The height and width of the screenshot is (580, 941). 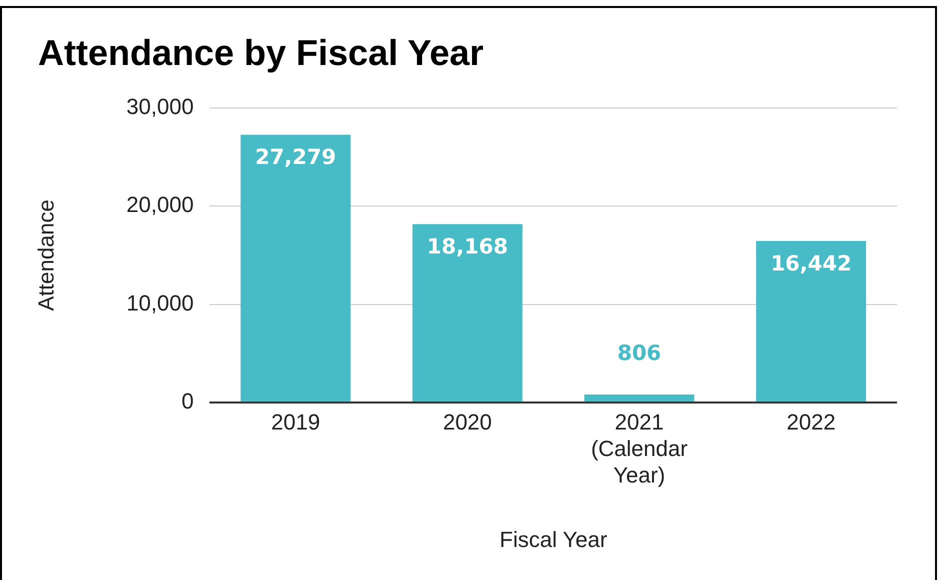 I want to click on data-label: 16,442, so click(x=811, y=264).